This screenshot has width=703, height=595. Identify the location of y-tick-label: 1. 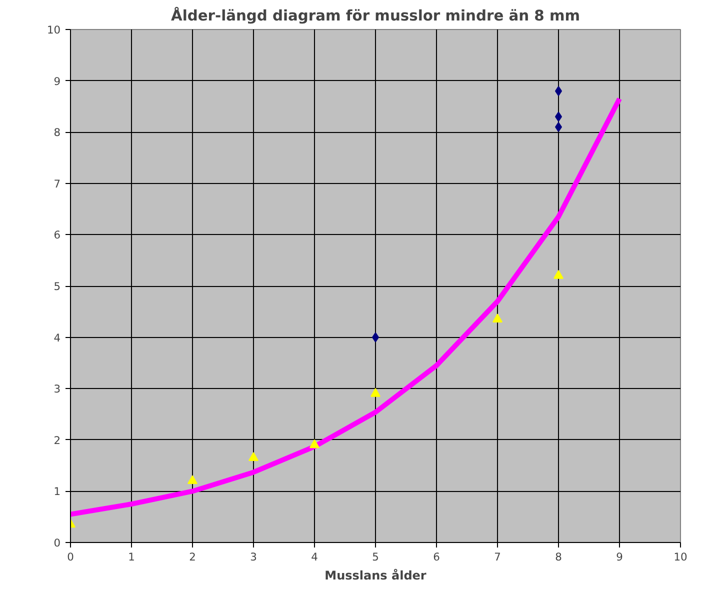
(57, 491).